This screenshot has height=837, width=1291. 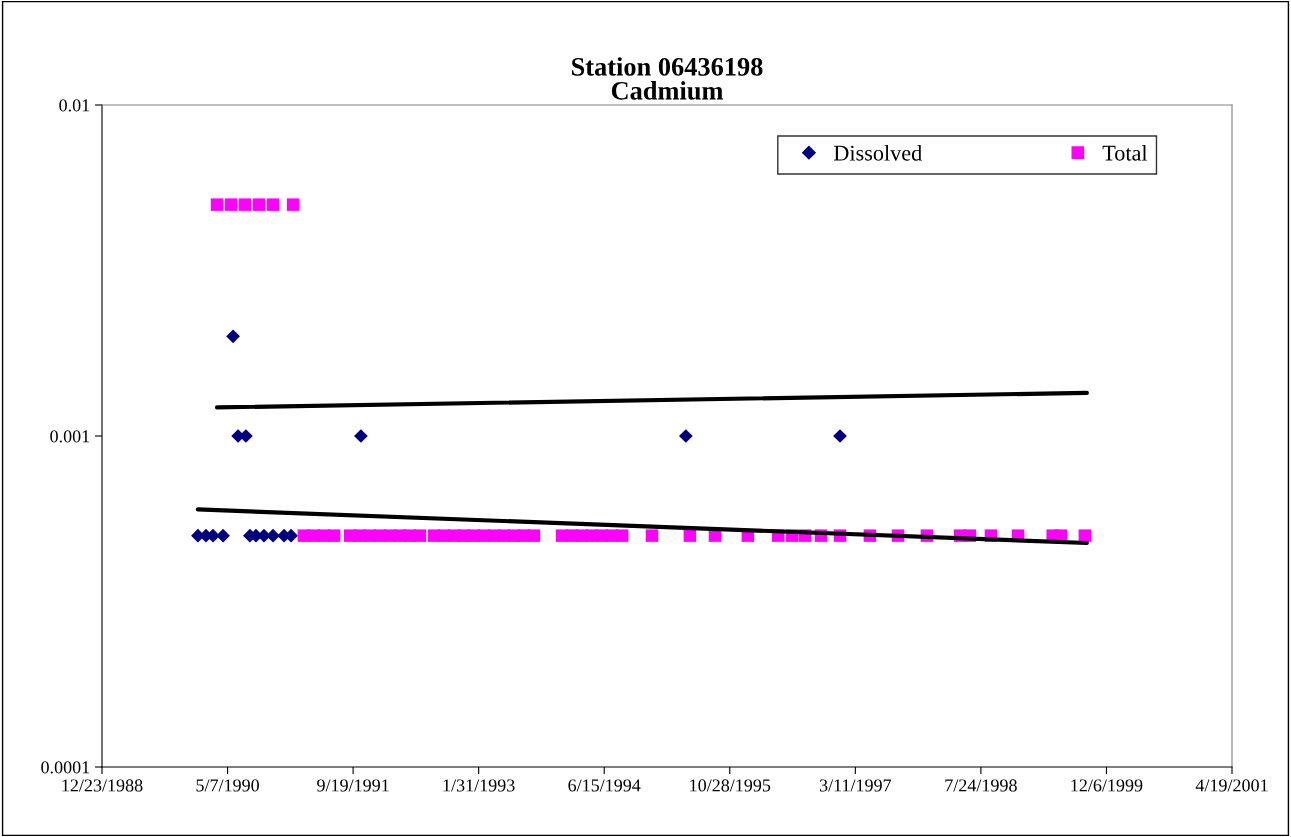 What do you see at coordinates (70, 436) in the screenshot?
I see `y-tick-label: 0.001` at bounding box center [70, 436].